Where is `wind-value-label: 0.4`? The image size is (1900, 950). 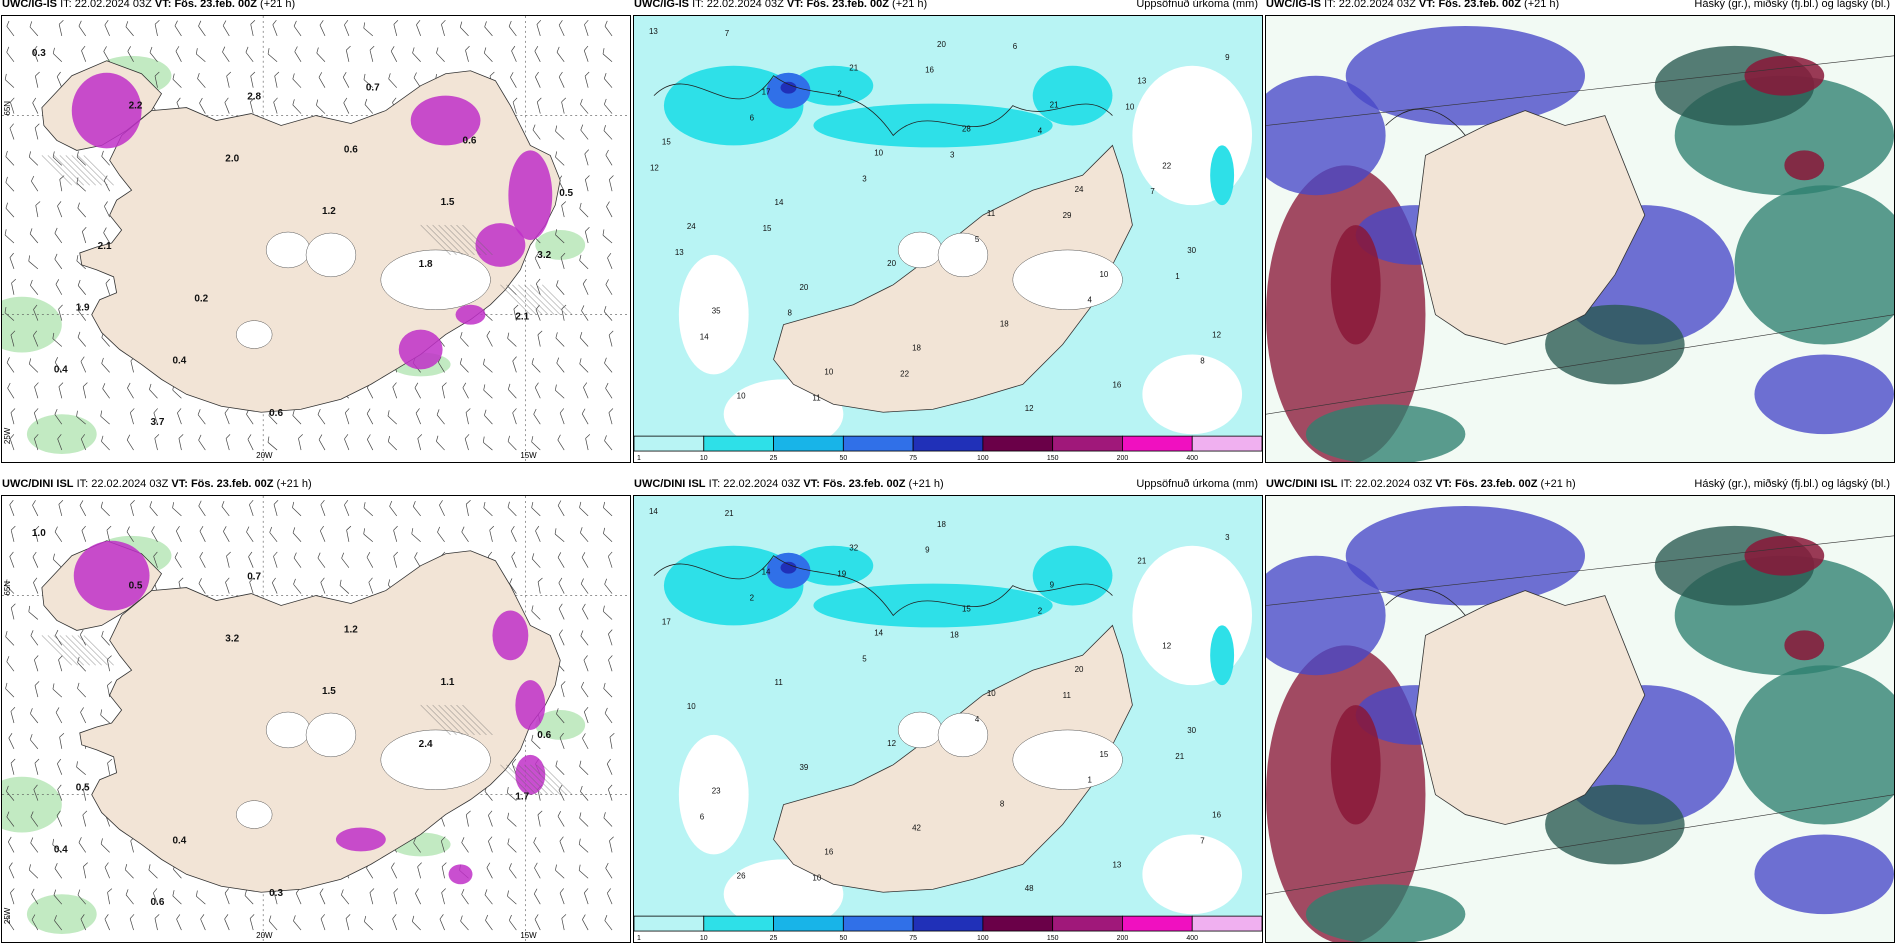 wind-value-label: 0.4 is located at coordinates (179, 360).